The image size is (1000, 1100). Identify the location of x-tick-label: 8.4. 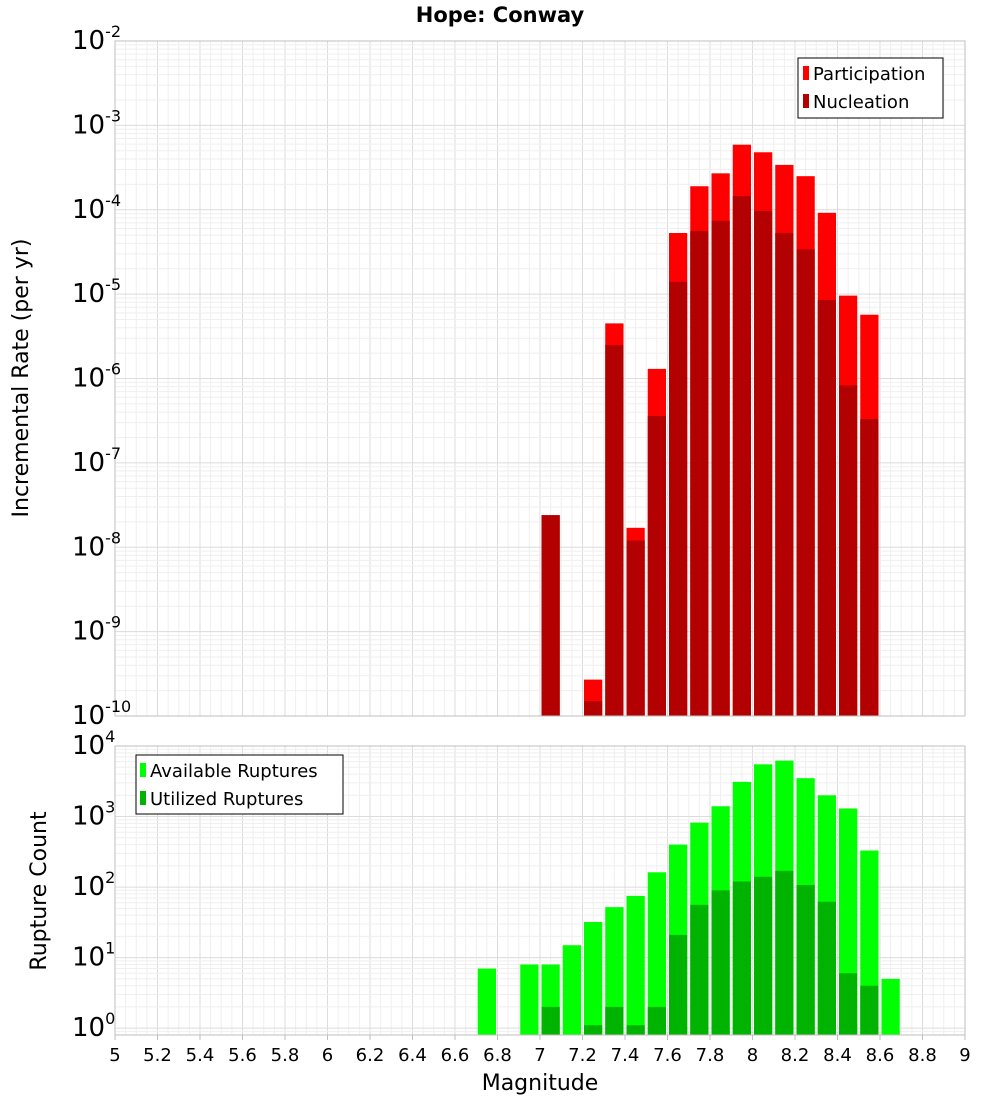
(837, 1055).